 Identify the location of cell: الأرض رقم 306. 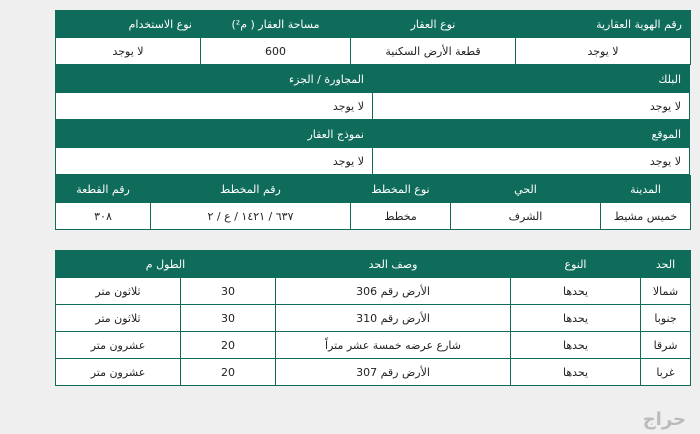
(393, 291).